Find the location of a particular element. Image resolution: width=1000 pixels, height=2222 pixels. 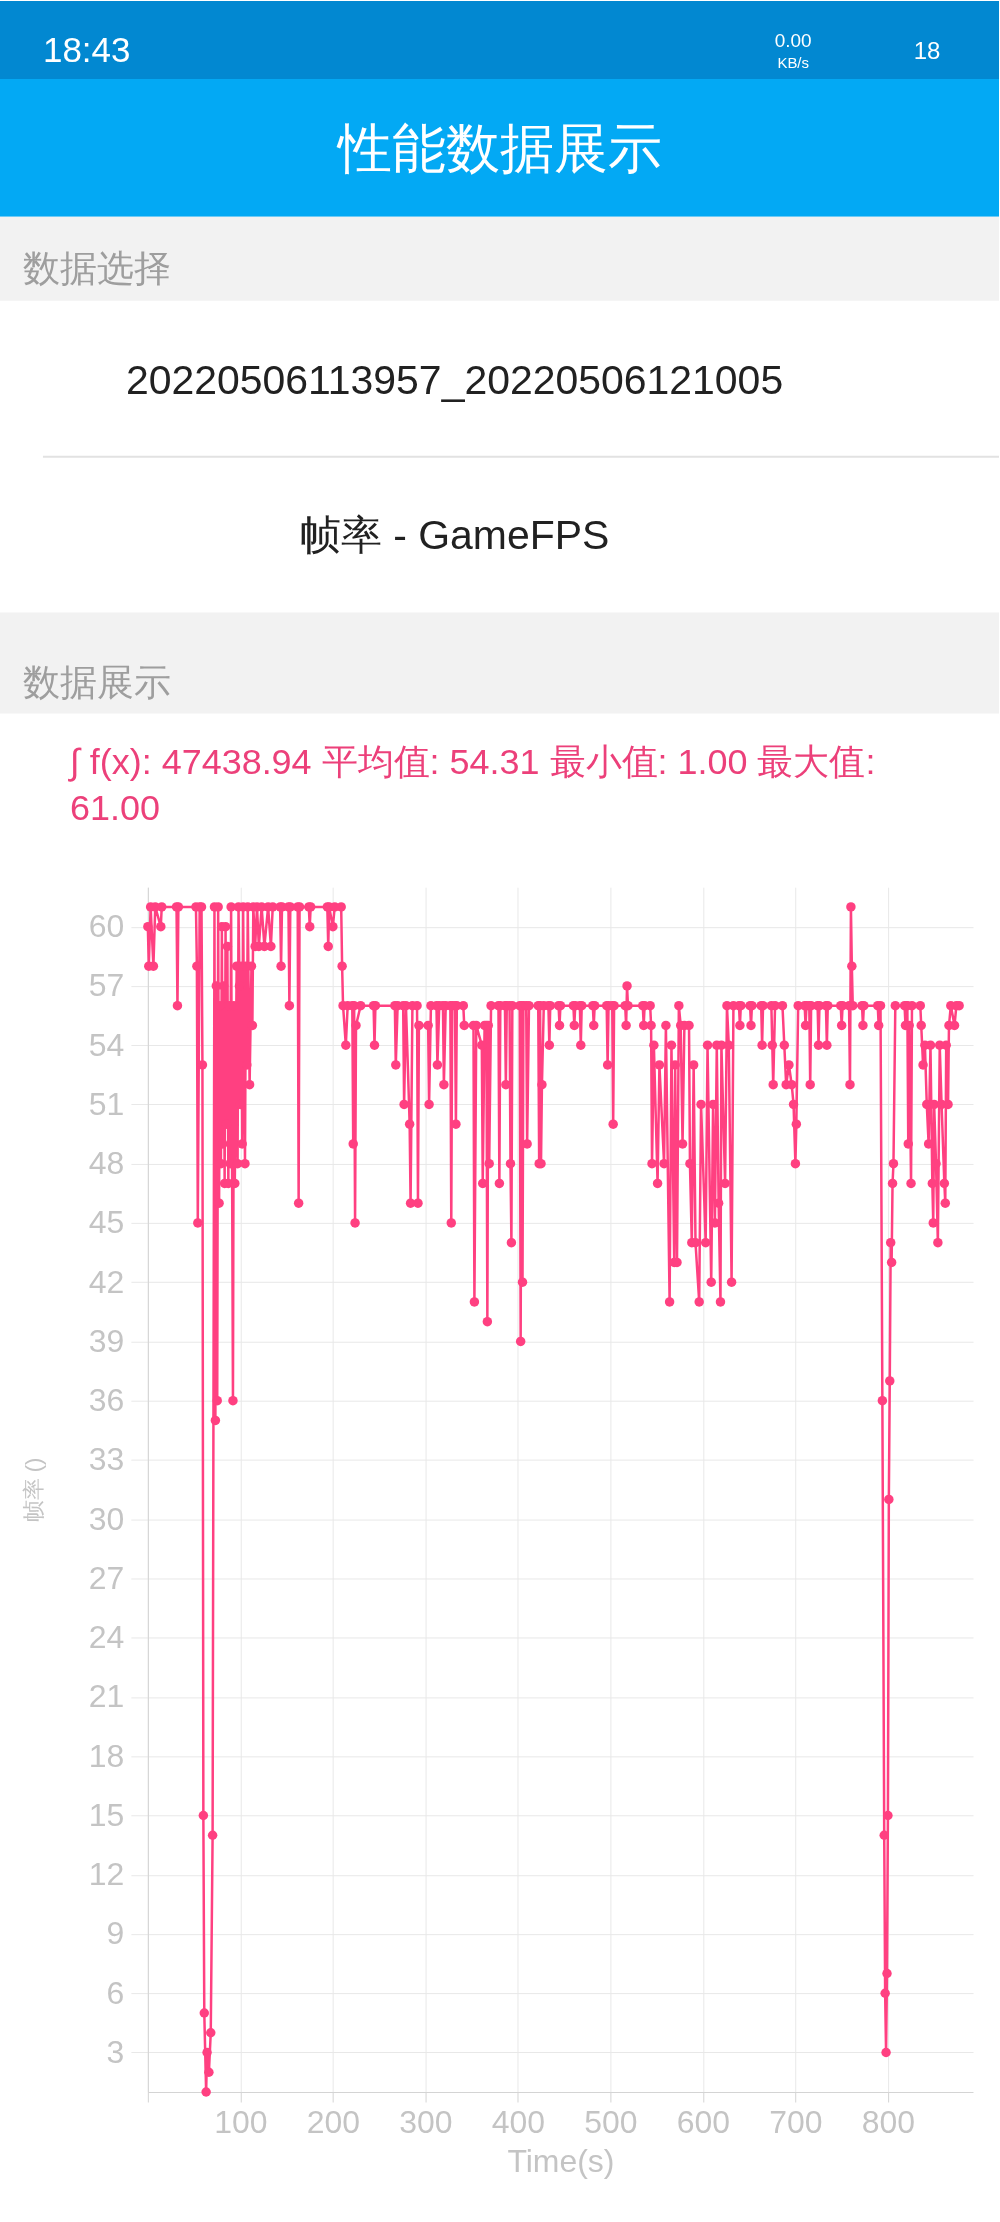

x-tick-label: 600 is located at coordinates (703, 2122).